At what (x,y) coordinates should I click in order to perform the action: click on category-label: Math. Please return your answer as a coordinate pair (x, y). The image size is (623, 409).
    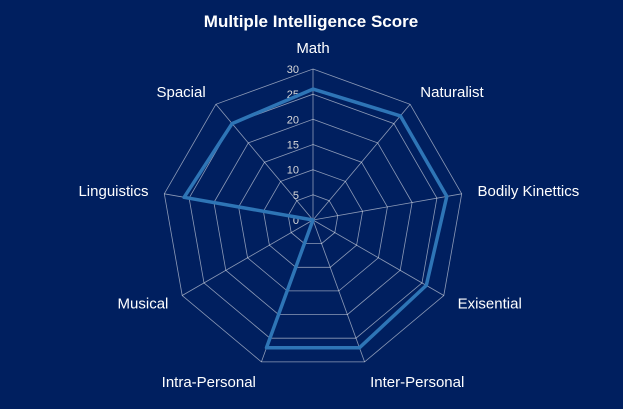
    Looking at the image, I should click on (312, 48).